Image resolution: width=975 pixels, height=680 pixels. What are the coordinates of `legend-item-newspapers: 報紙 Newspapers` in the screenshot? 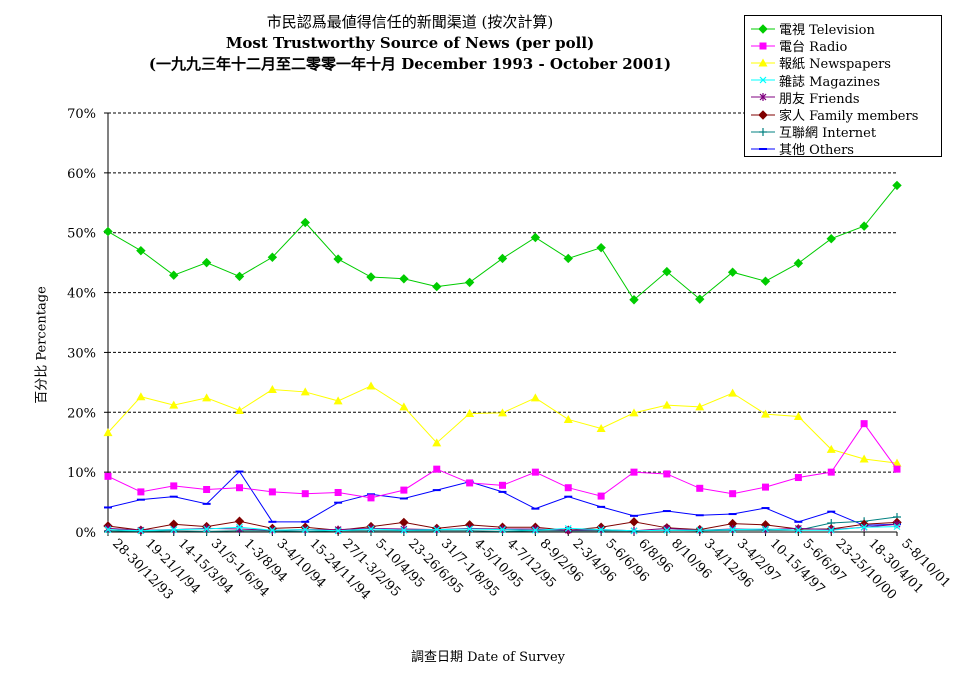 It's located at (846, 63).